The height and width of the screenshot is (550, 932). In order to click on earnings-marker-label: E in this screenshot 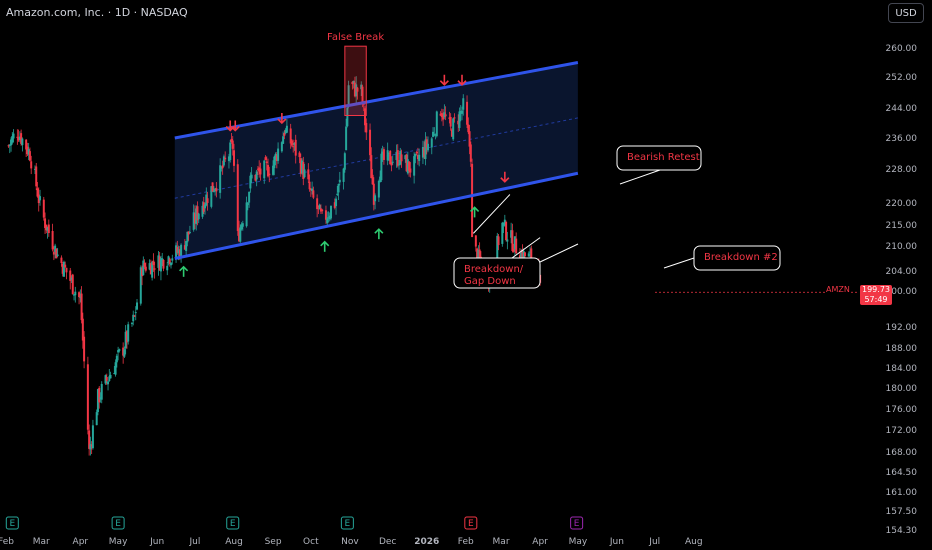, I will do `click(471, 524)`.